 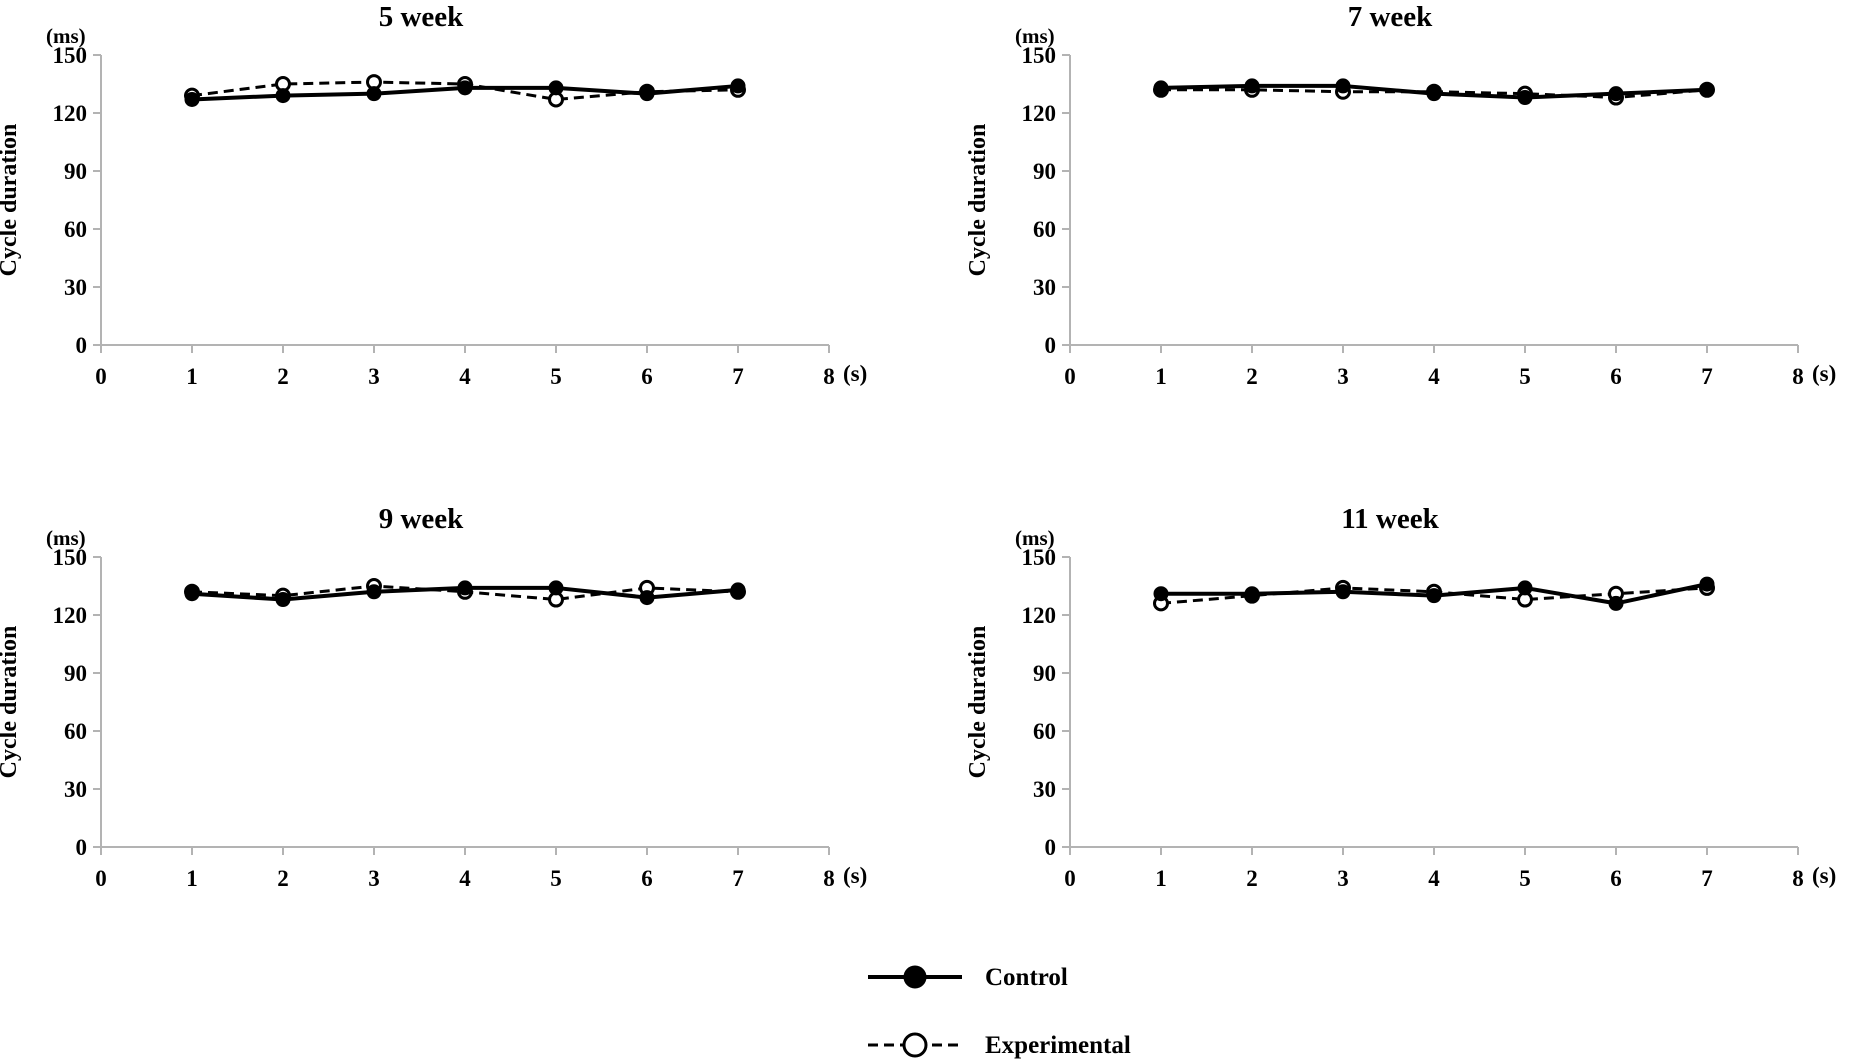 What do you see at coordinates (421, 519) in the screenshot?
I see `chart-title: 9 week` at bounding box center [421, 519].